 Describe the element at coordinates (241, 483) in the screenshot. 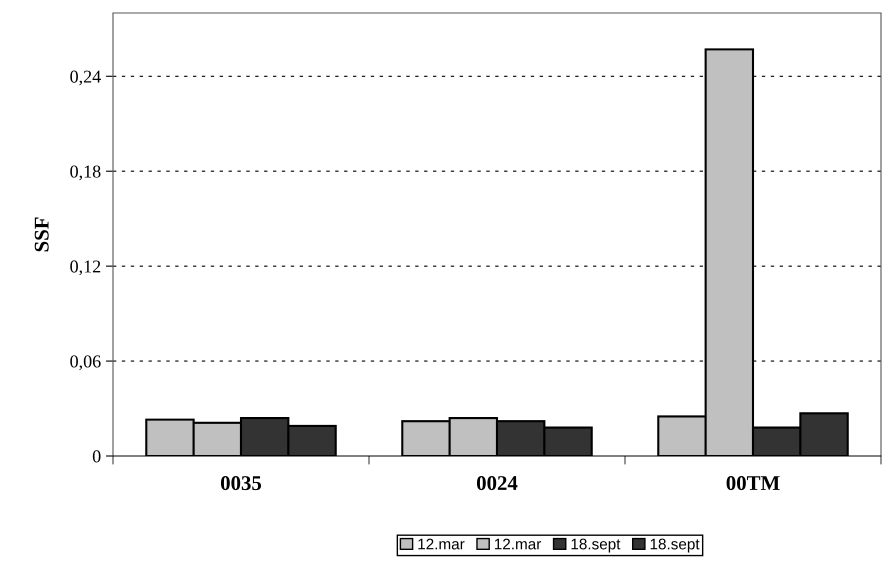

I see `x-tick-label: 0035` at that location.